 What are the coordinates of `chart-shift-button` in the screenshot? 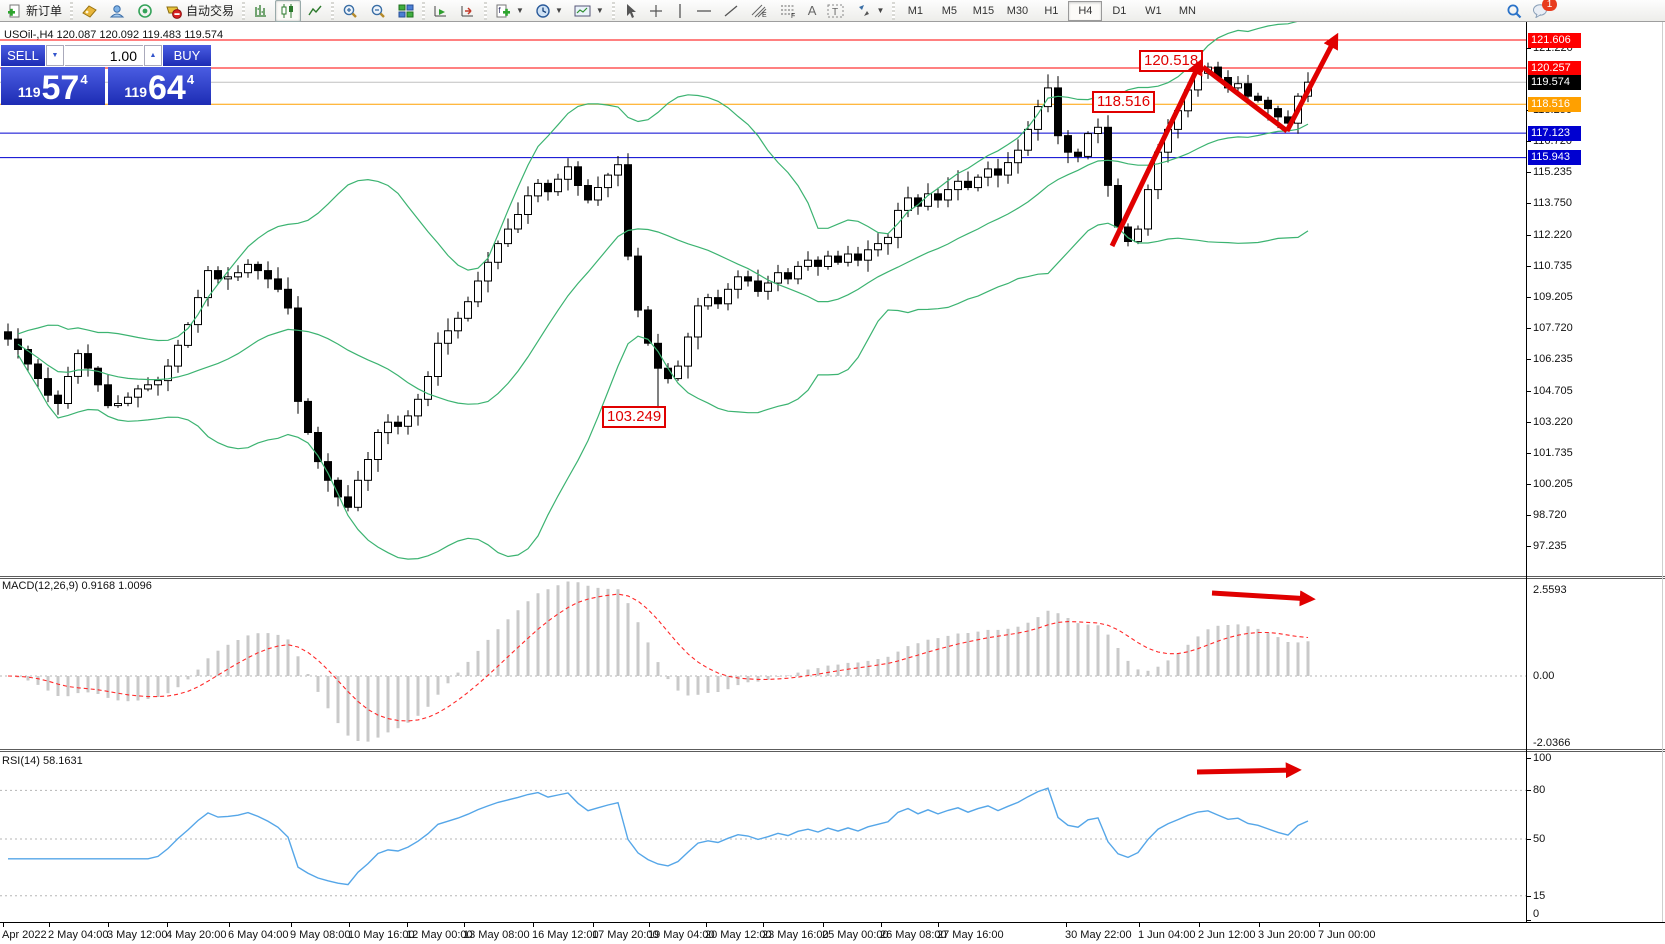 It's located at (468, 11).